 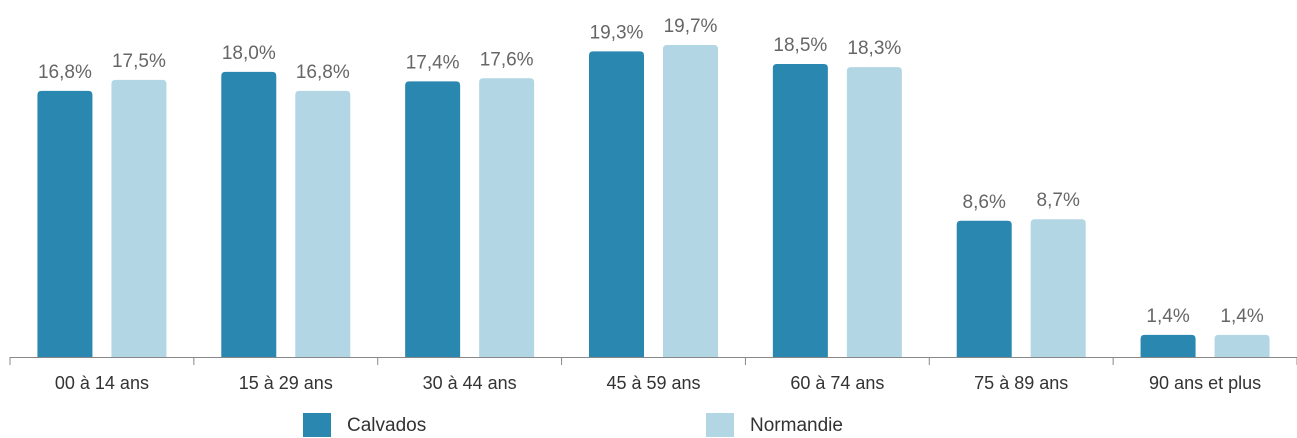 I want to click on value-label: 17,4%, so click(x=433, y=62).